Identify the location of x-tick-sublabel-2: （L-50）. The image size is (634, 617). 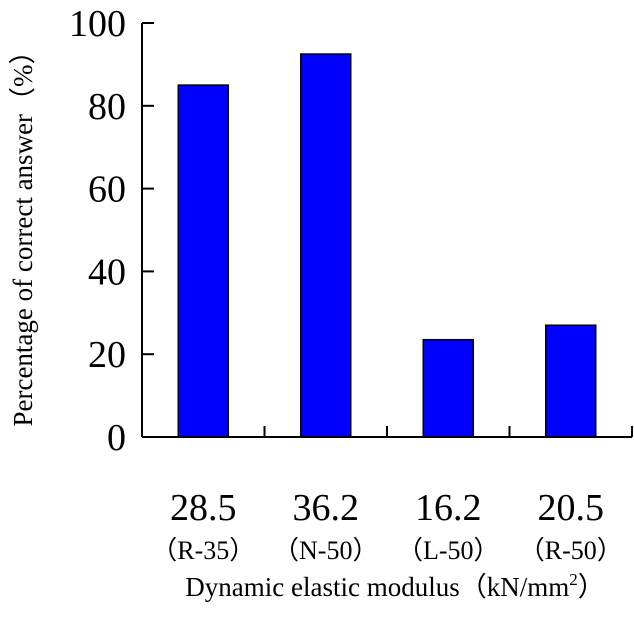
(448, 550).